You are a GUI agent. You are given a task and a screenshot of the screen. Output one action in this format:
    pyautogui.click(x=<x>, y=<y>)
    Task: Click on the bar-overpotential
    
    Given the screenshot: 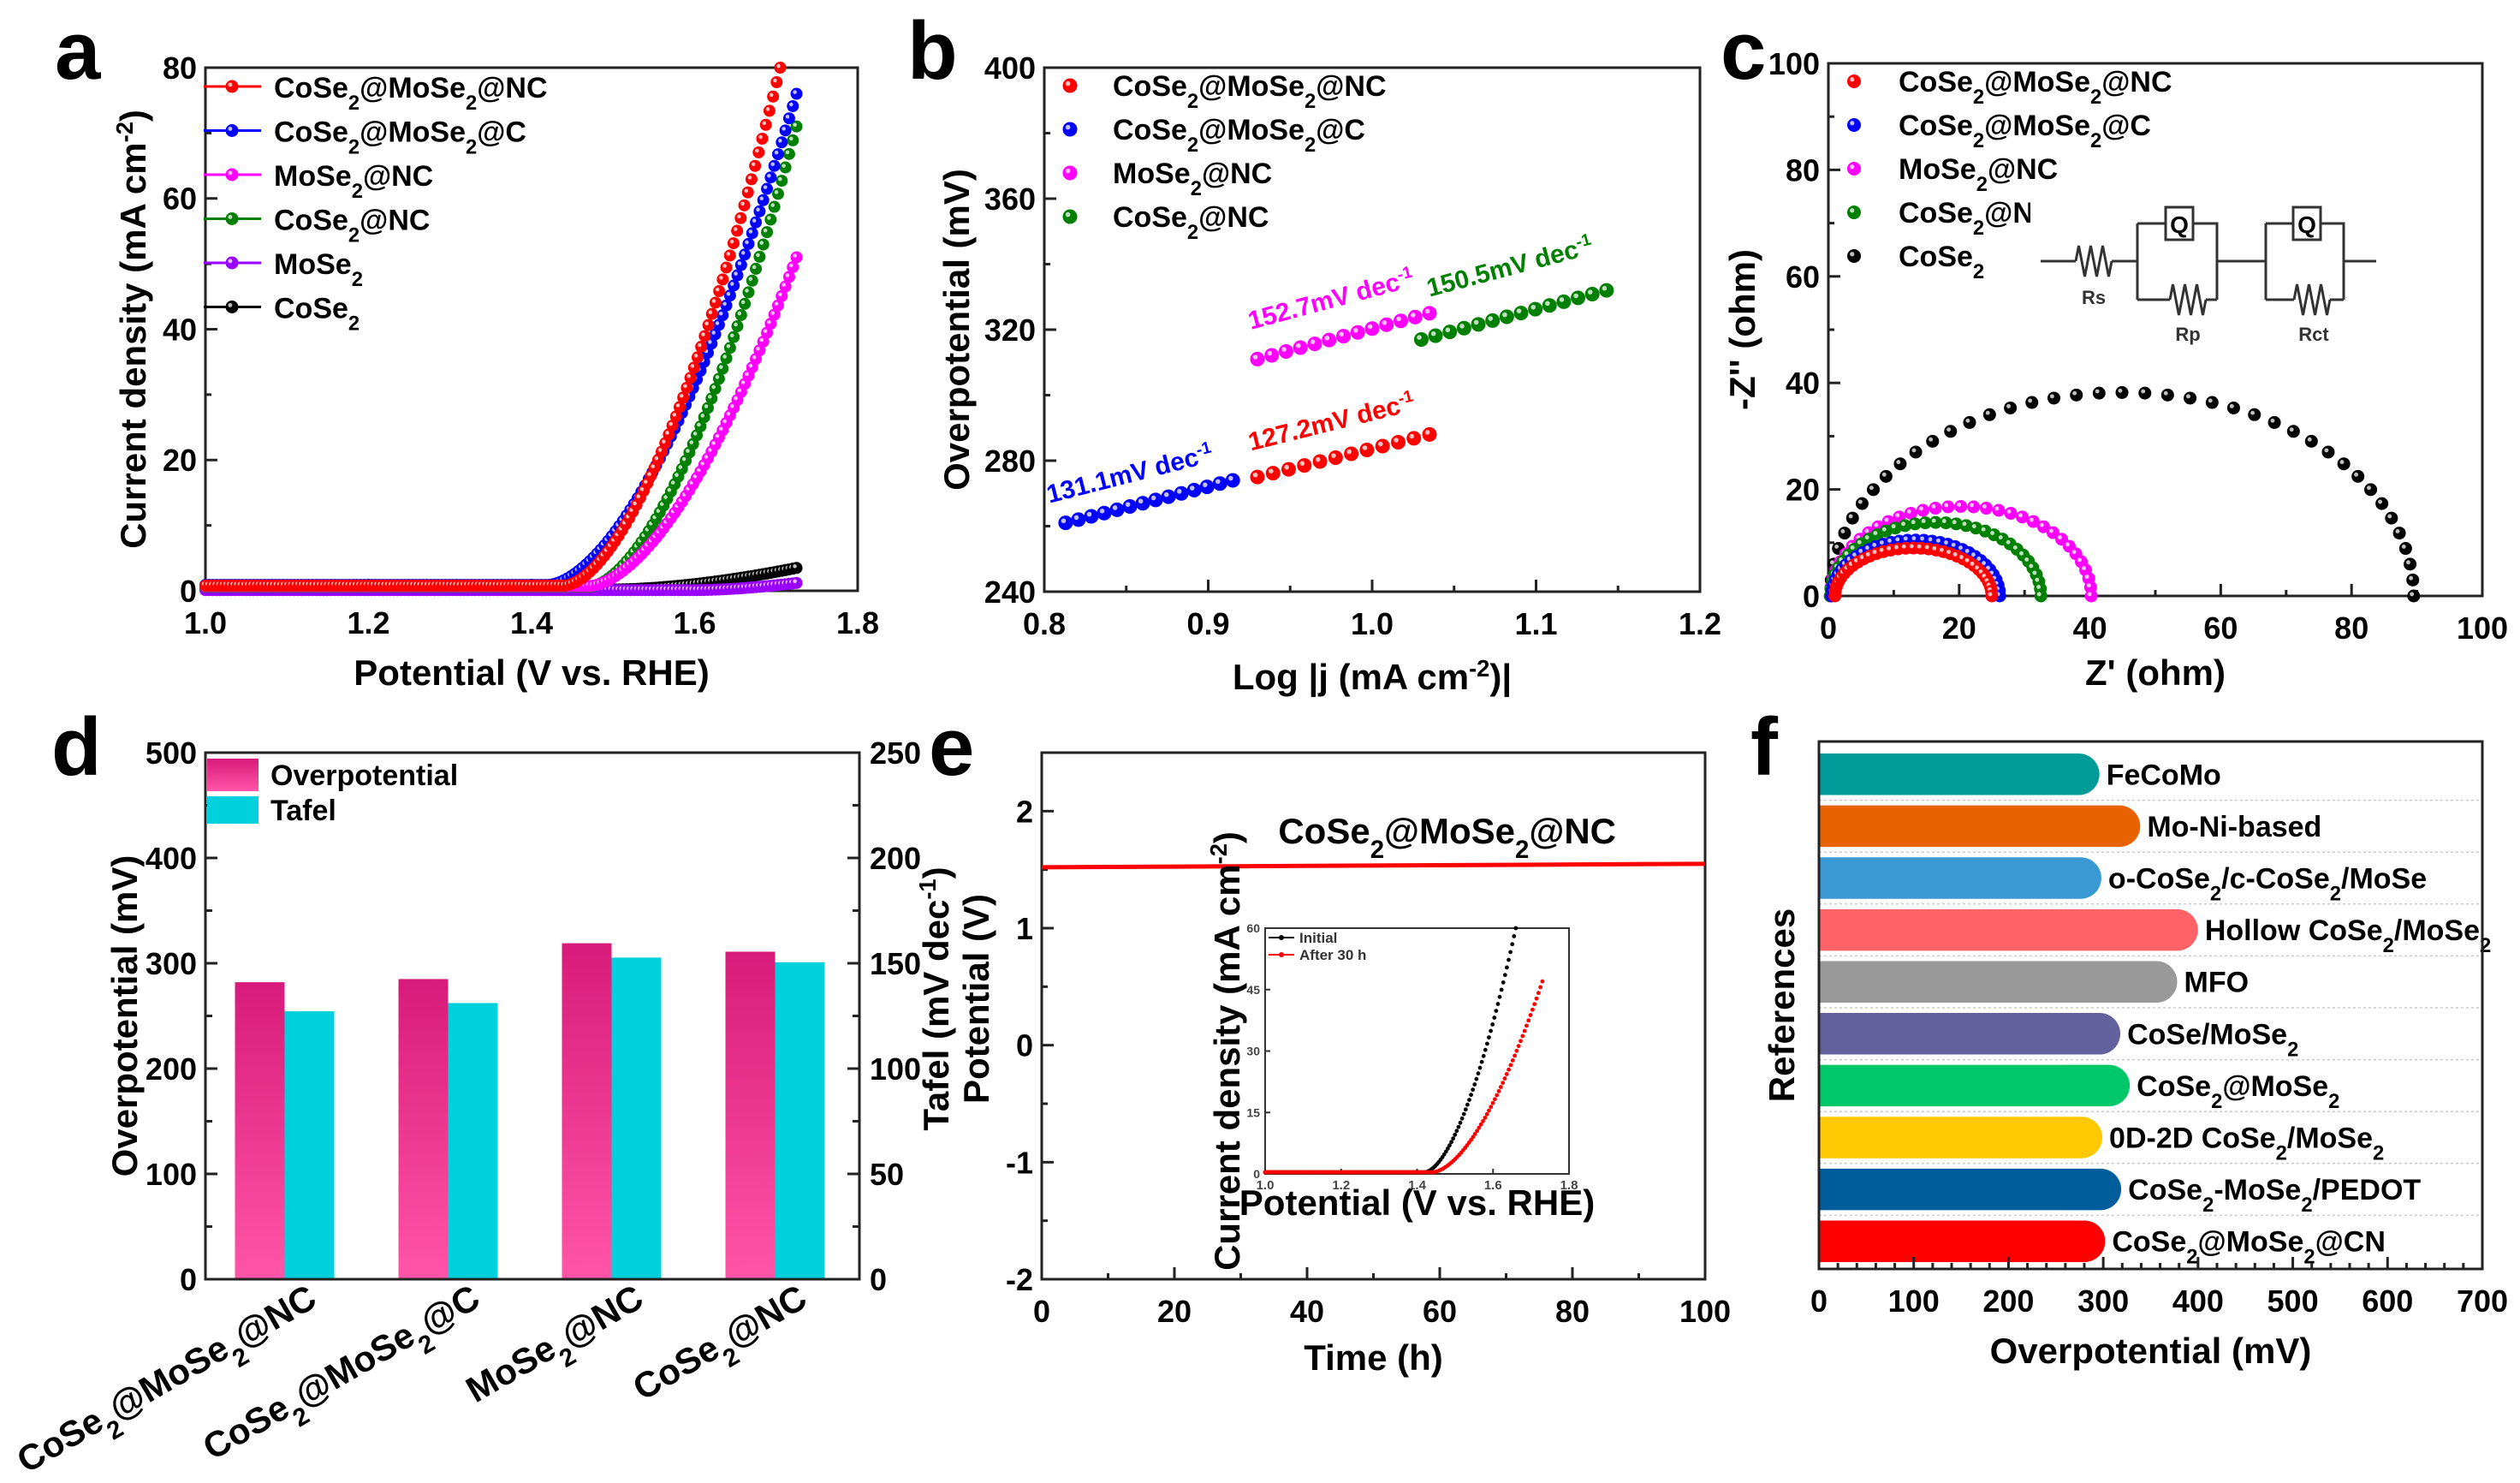 What is the action you would take?
    pyautogui.click(x=587, y=1111)
    